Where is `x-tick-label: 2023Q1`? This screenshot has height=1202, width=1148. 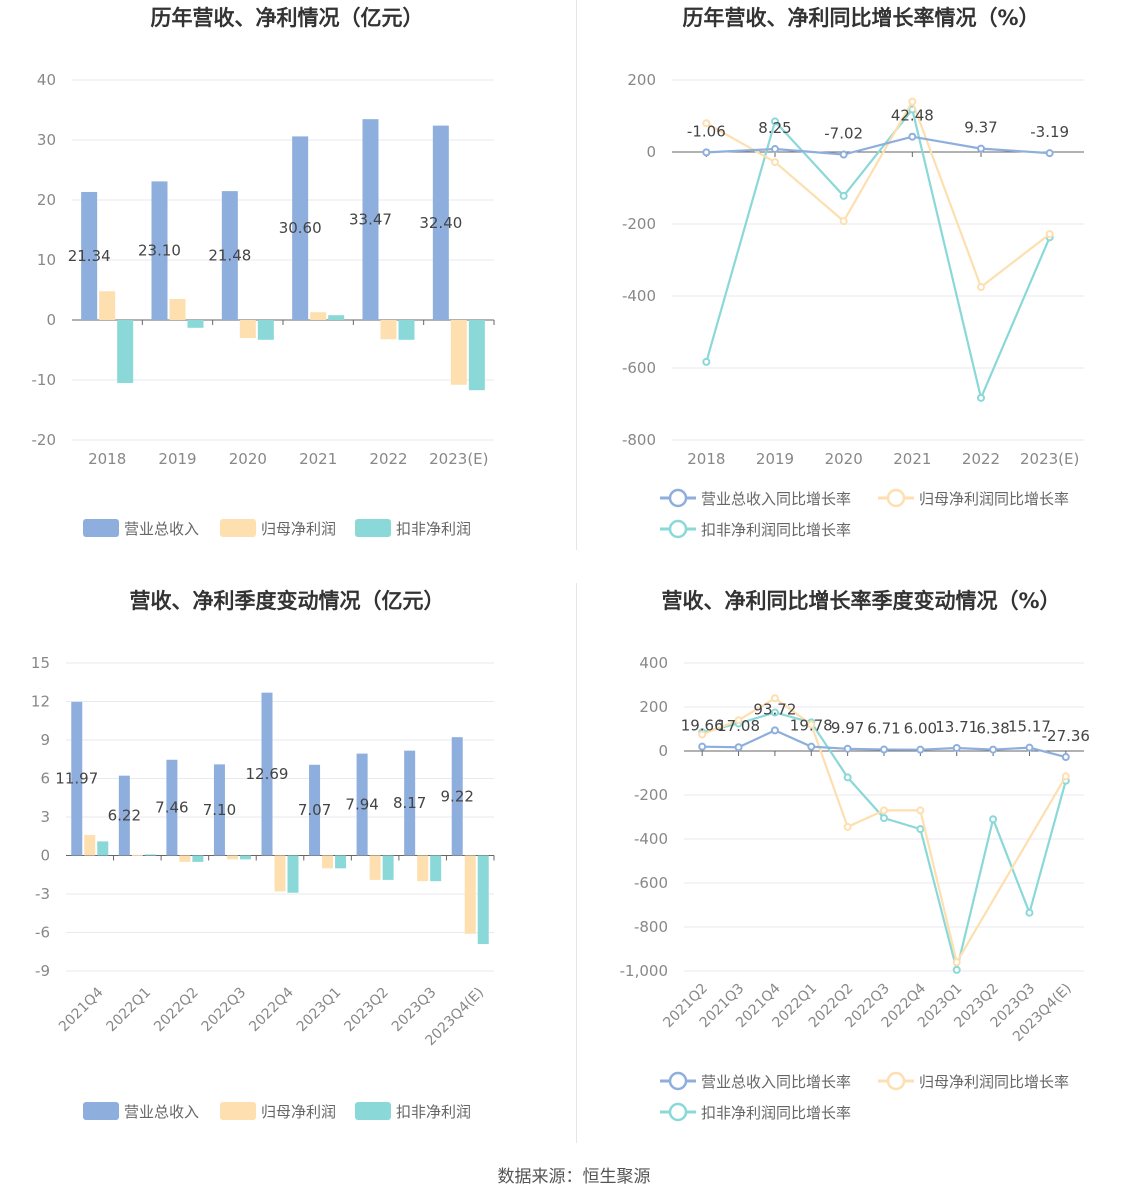
x-tick-label: 2023Q1 is located at coordinates (319, 1010).